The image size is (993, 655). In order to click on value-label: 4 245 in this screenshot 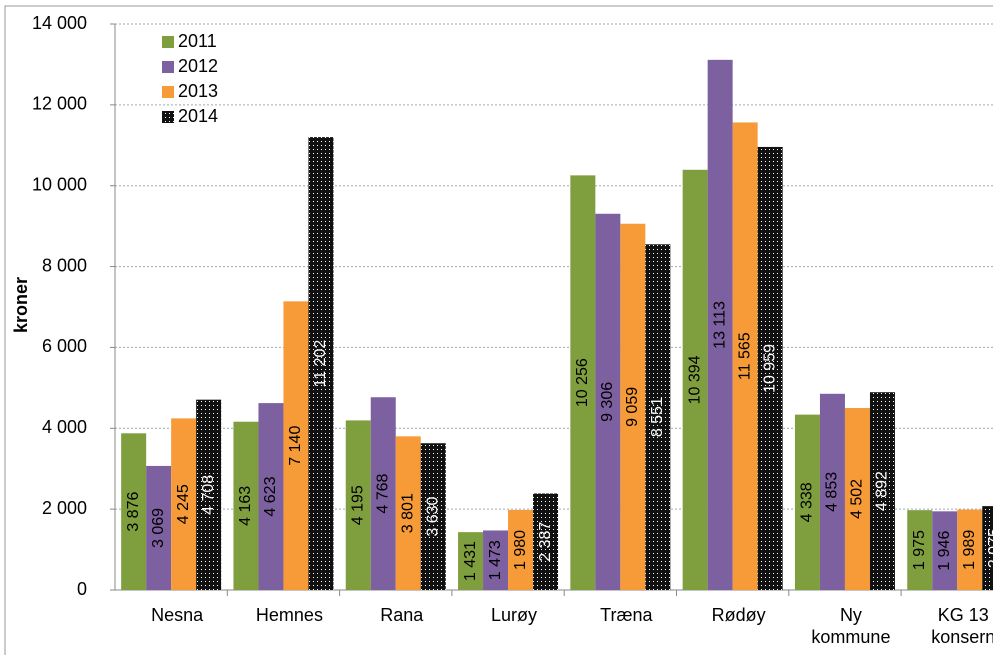, I will do `click(183, 504)`.